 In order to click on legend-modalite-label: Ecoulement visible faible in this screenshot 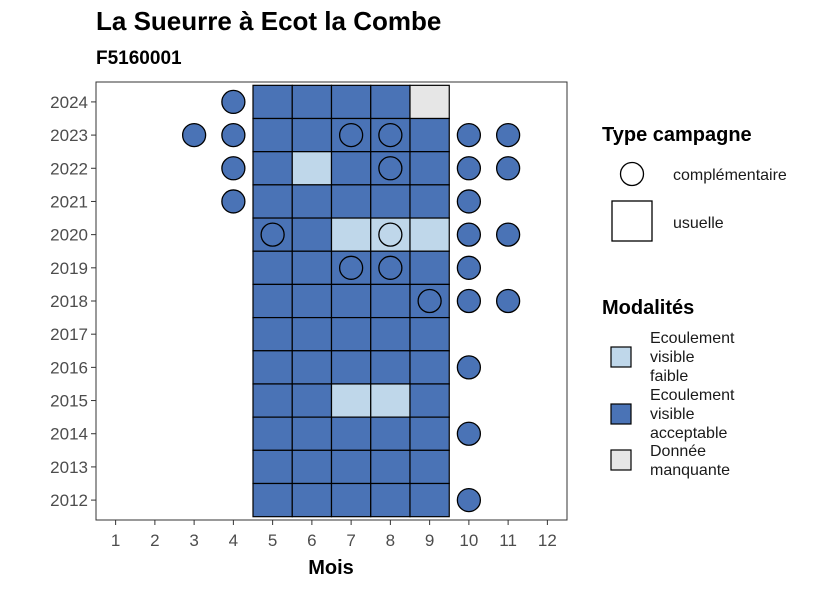, I will do `click(692, 357)`.